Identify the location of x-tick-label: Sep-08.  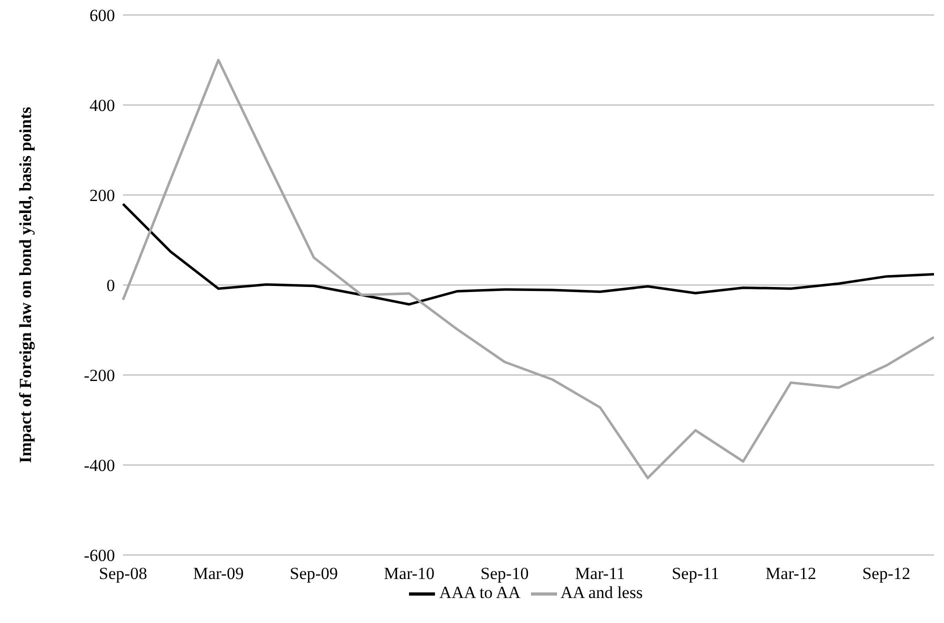
(123, 573).